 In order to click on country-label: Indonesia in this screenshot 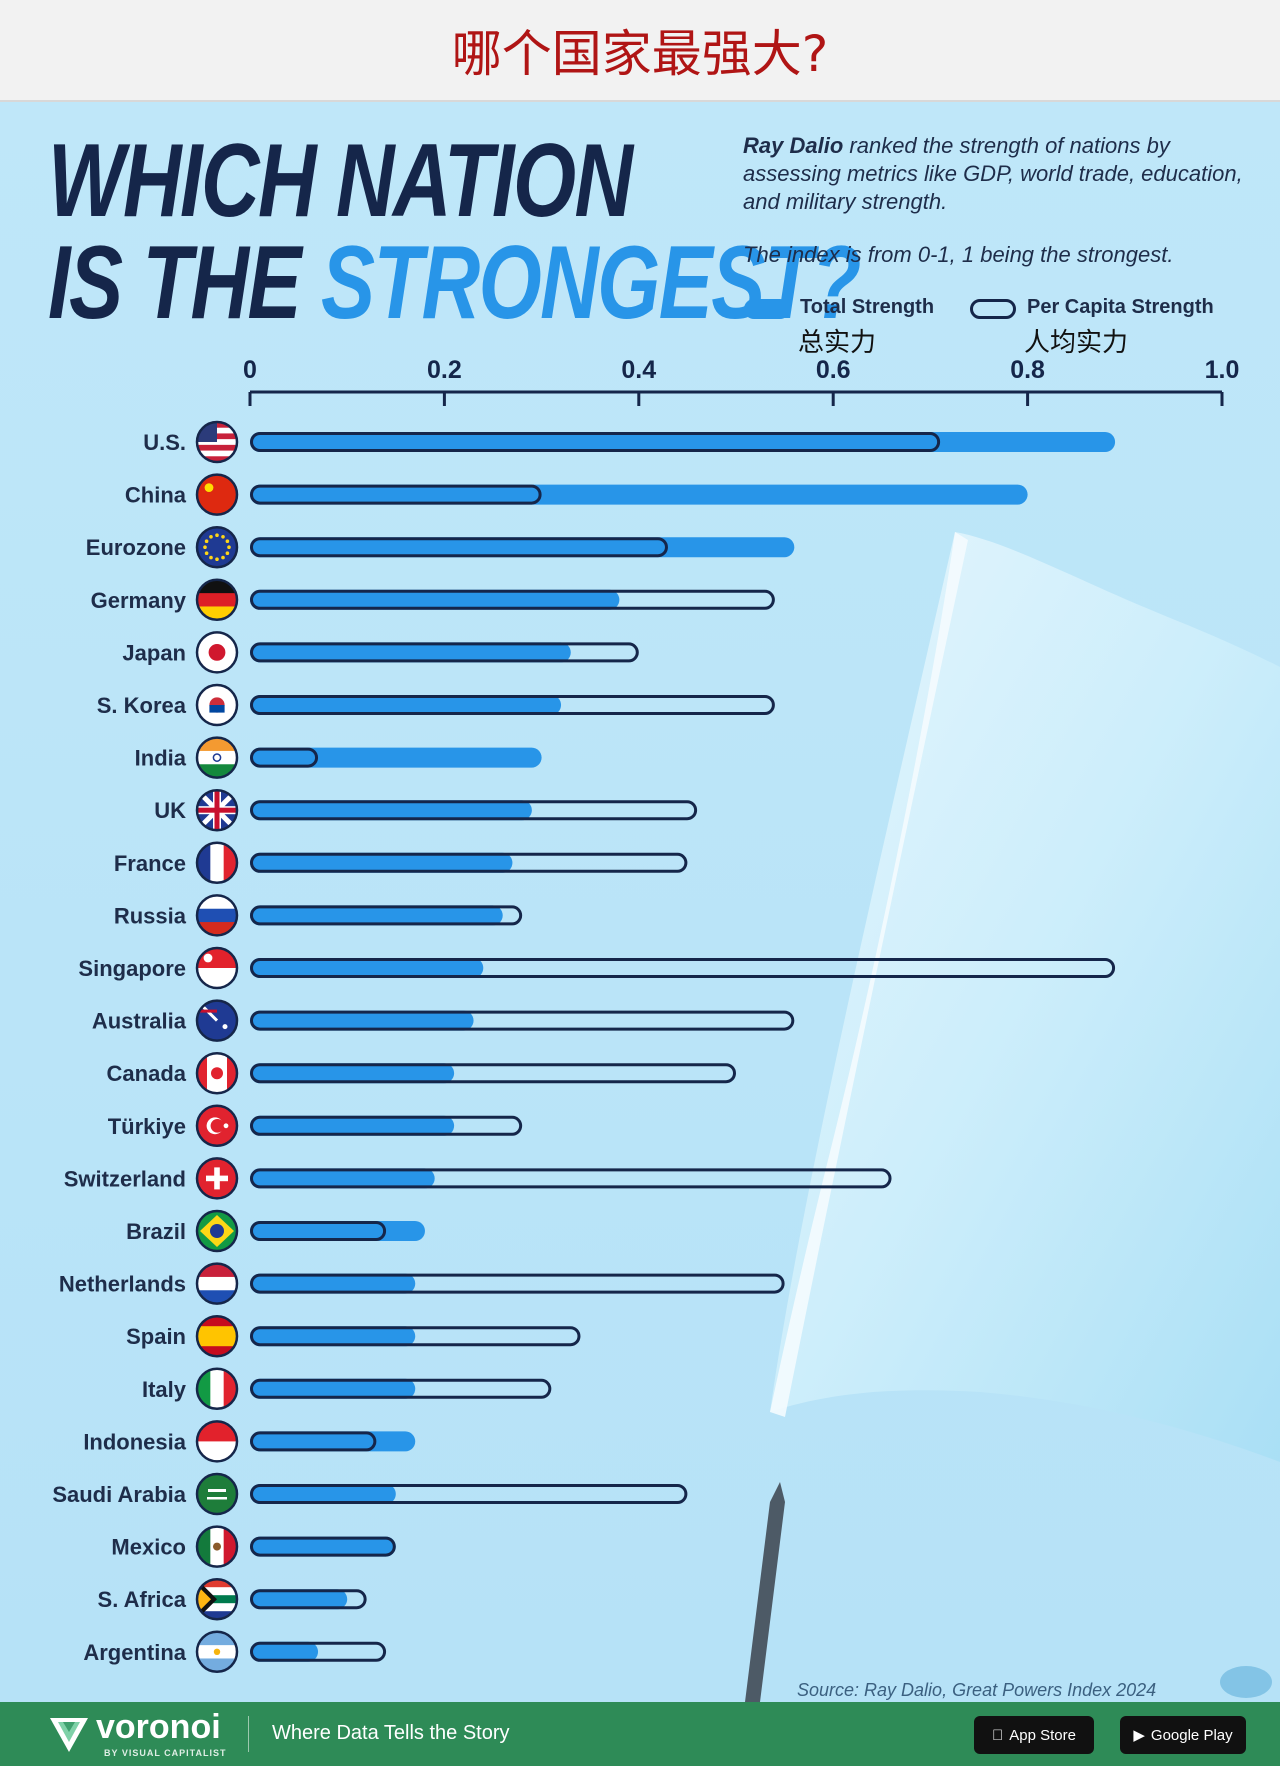, I will do `click(134, 1441)`.